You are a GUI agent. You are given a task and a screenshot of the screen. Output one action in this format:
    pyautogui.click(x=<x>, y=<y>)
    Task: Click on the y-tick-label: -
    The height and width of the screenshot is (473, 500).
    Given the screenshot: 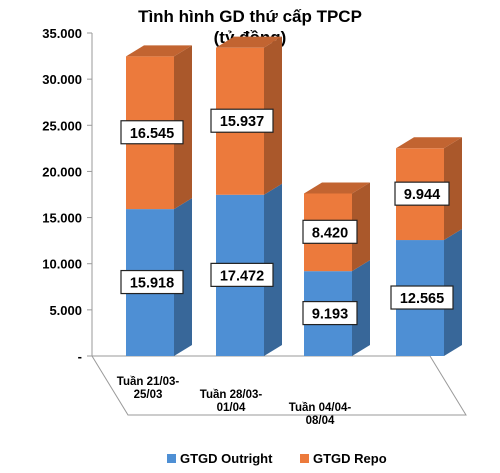 What is the action you would take?
    pyautogui.click(x=80, y=356)
    